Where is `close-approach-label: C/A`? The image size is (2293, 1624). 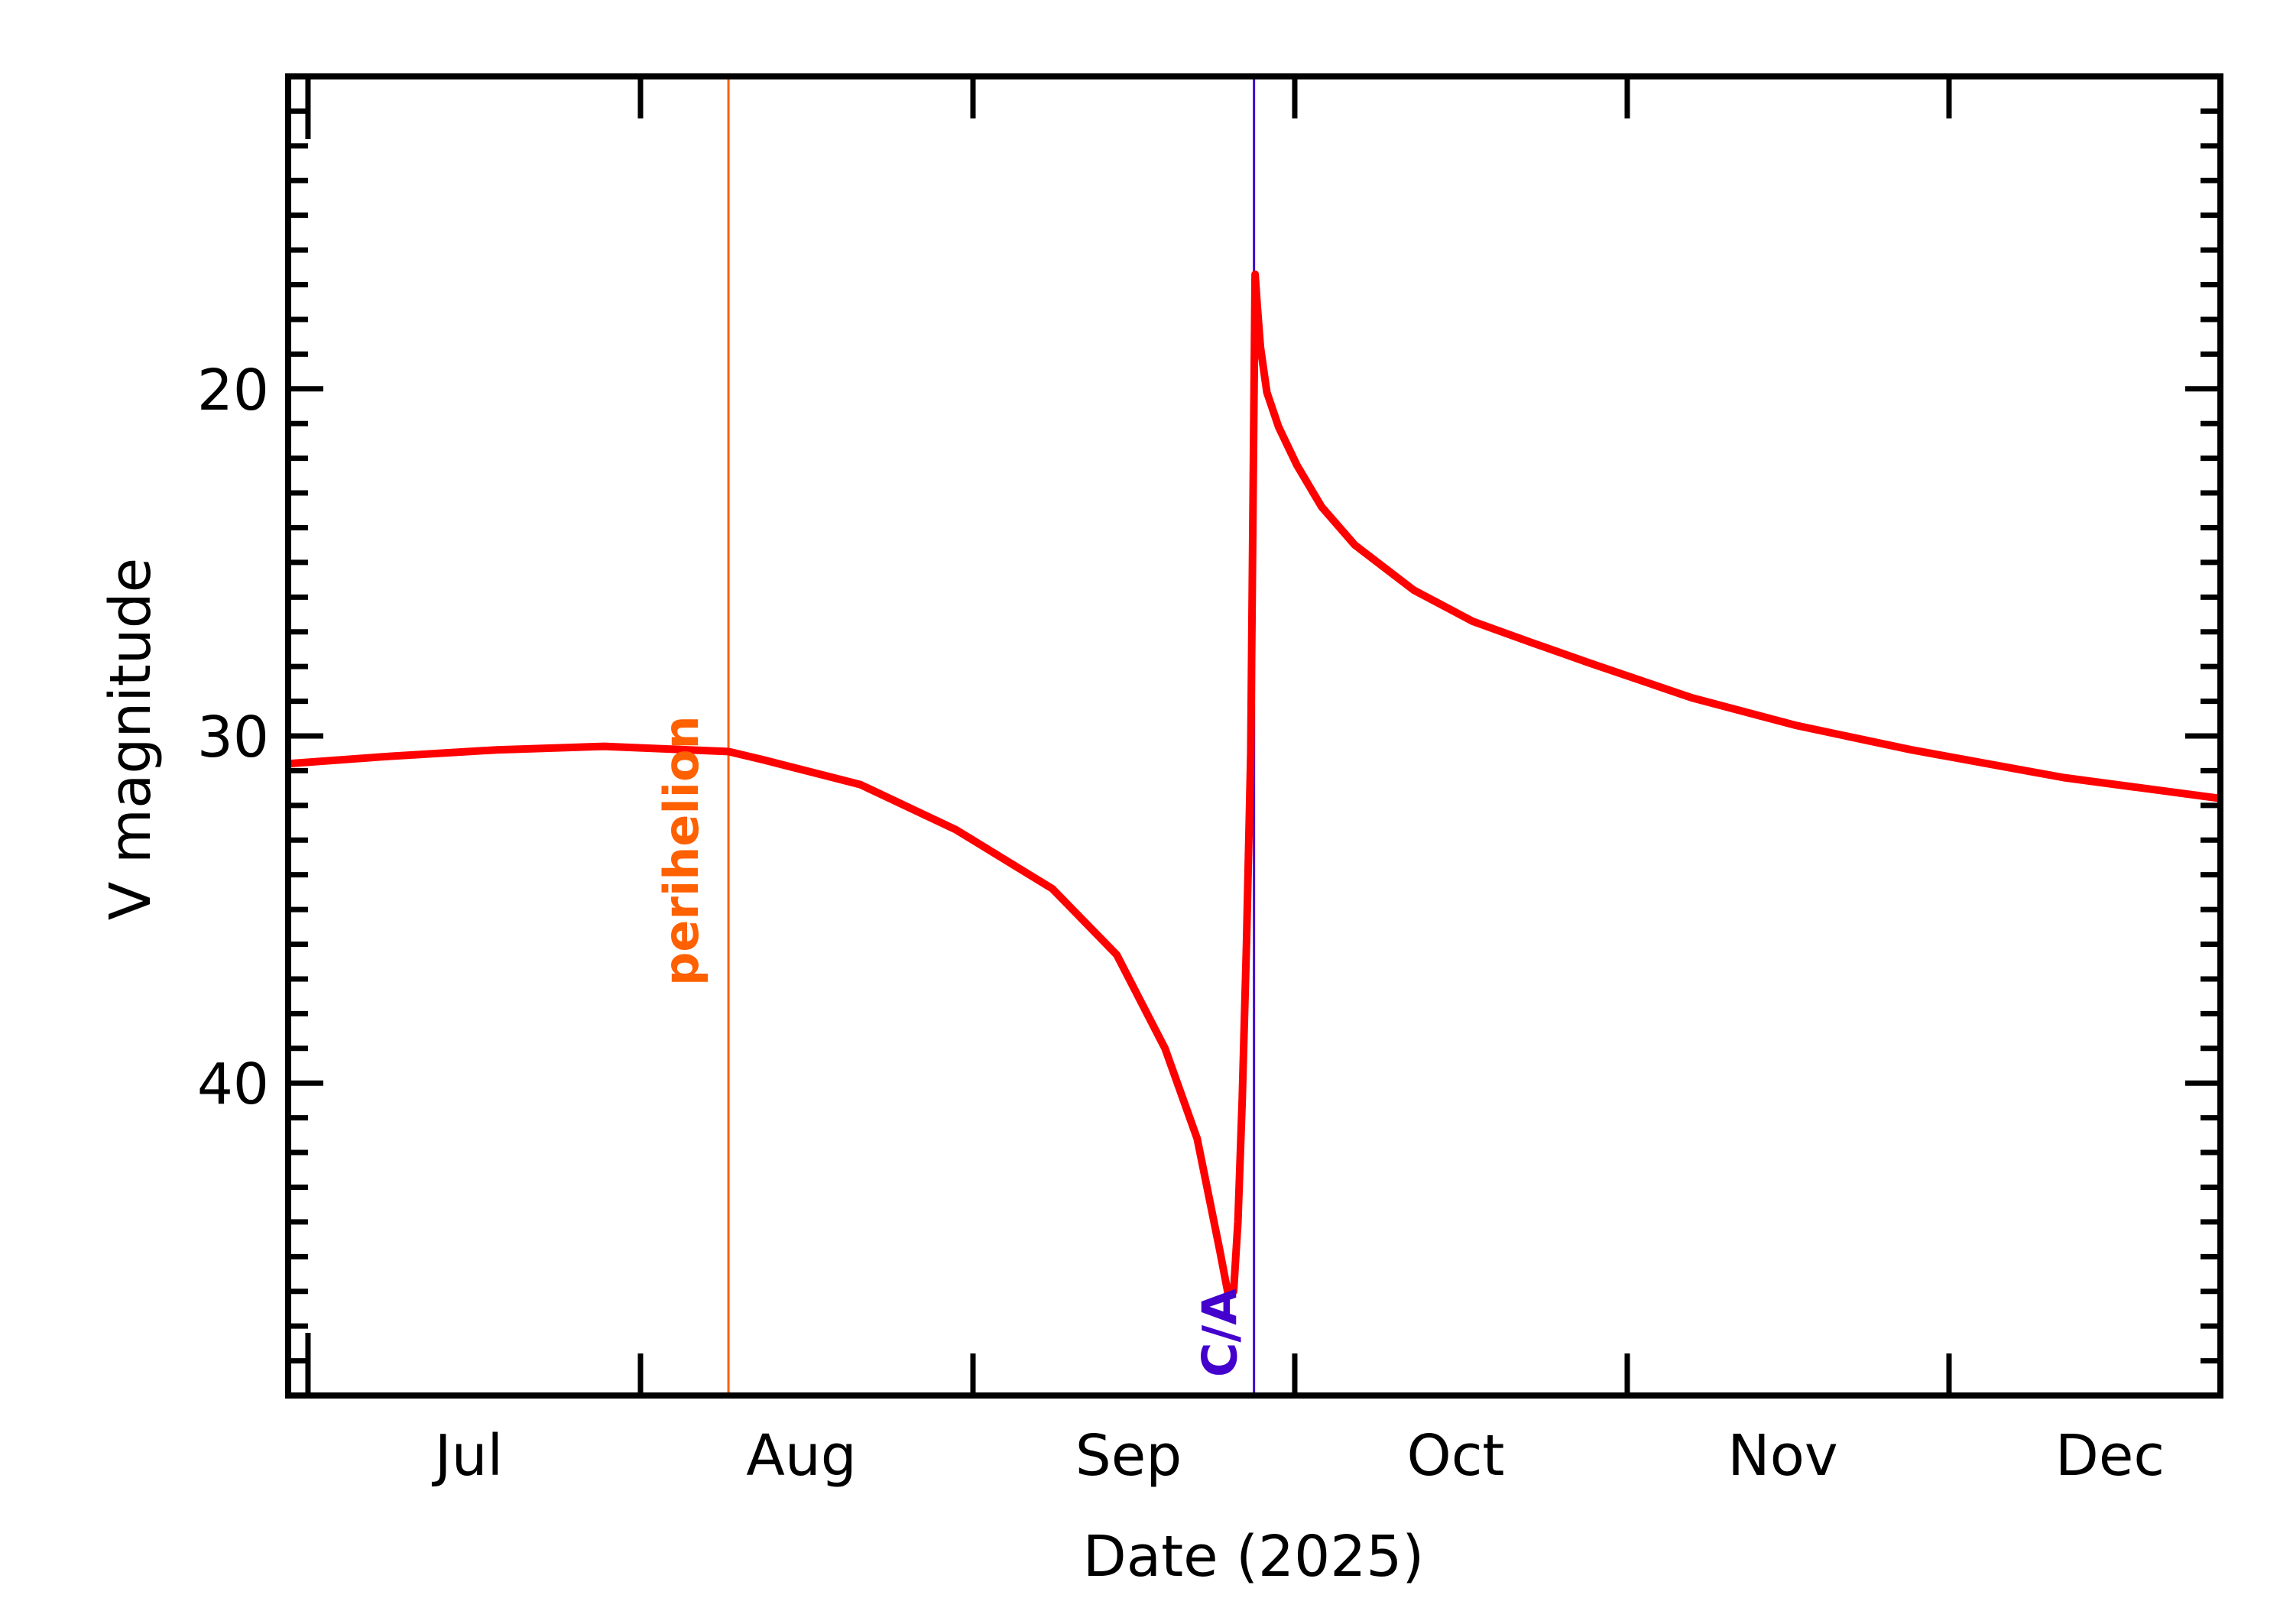 close-approach-label: C/A is located at coordinates (1220, 1333).